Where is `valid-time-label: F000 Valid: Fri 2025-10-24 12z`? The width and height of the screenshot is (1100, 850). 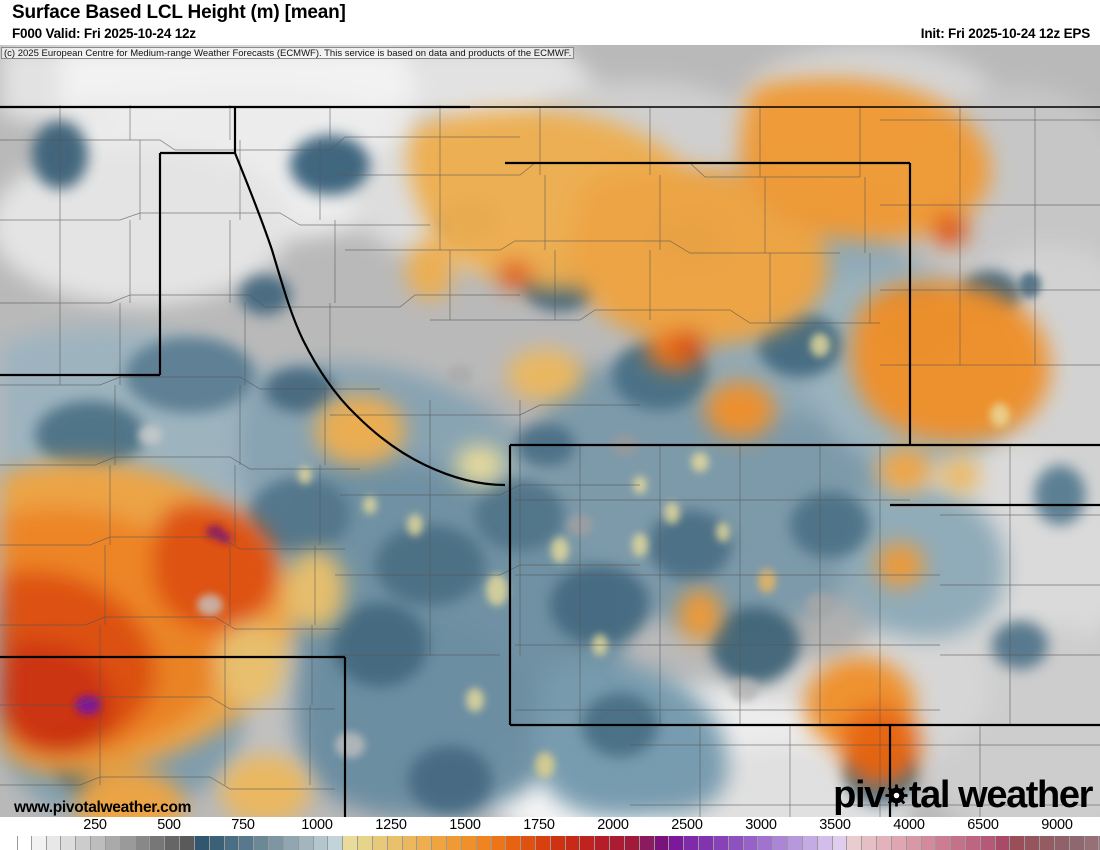
valid-time-label: F000 Valid: Fri 2025-10-24 12z is located at coordinates (104, 33).